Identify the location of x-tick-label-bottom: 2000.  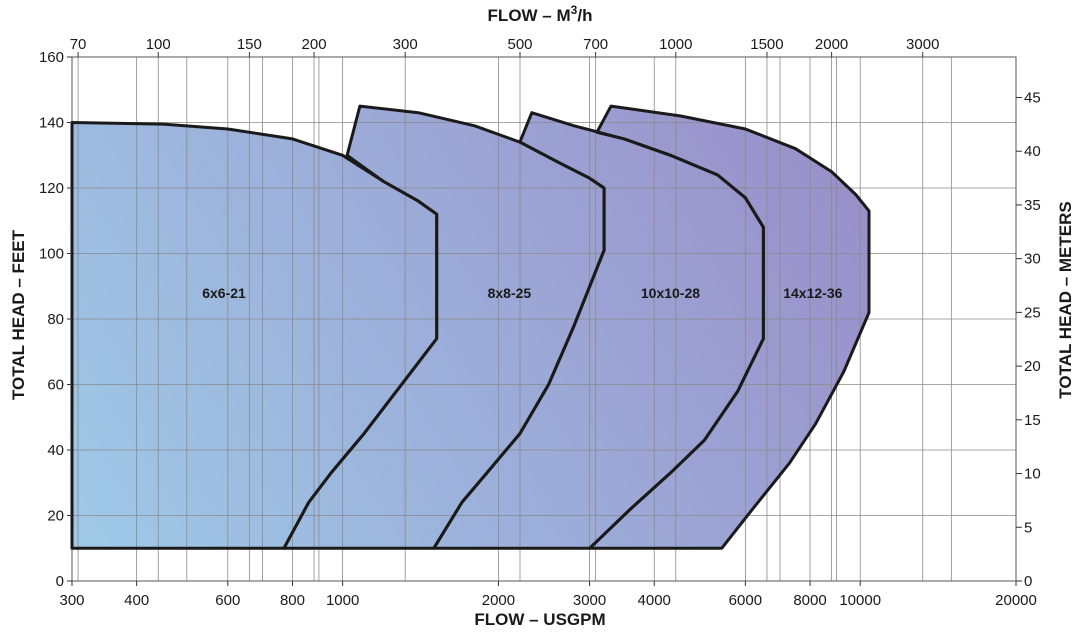
(498, 600).